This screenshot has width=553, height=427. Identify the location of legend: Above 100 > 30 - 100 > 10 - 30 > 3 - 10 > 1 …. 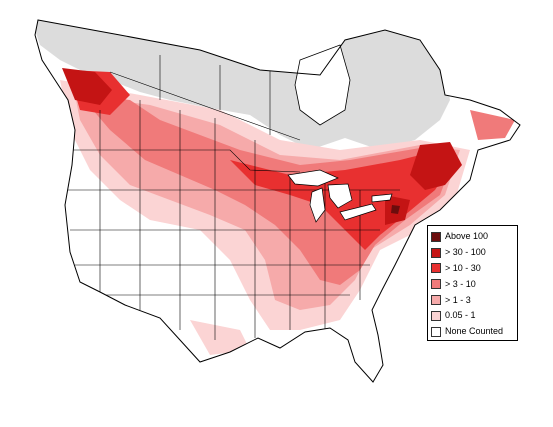
(472, 283).